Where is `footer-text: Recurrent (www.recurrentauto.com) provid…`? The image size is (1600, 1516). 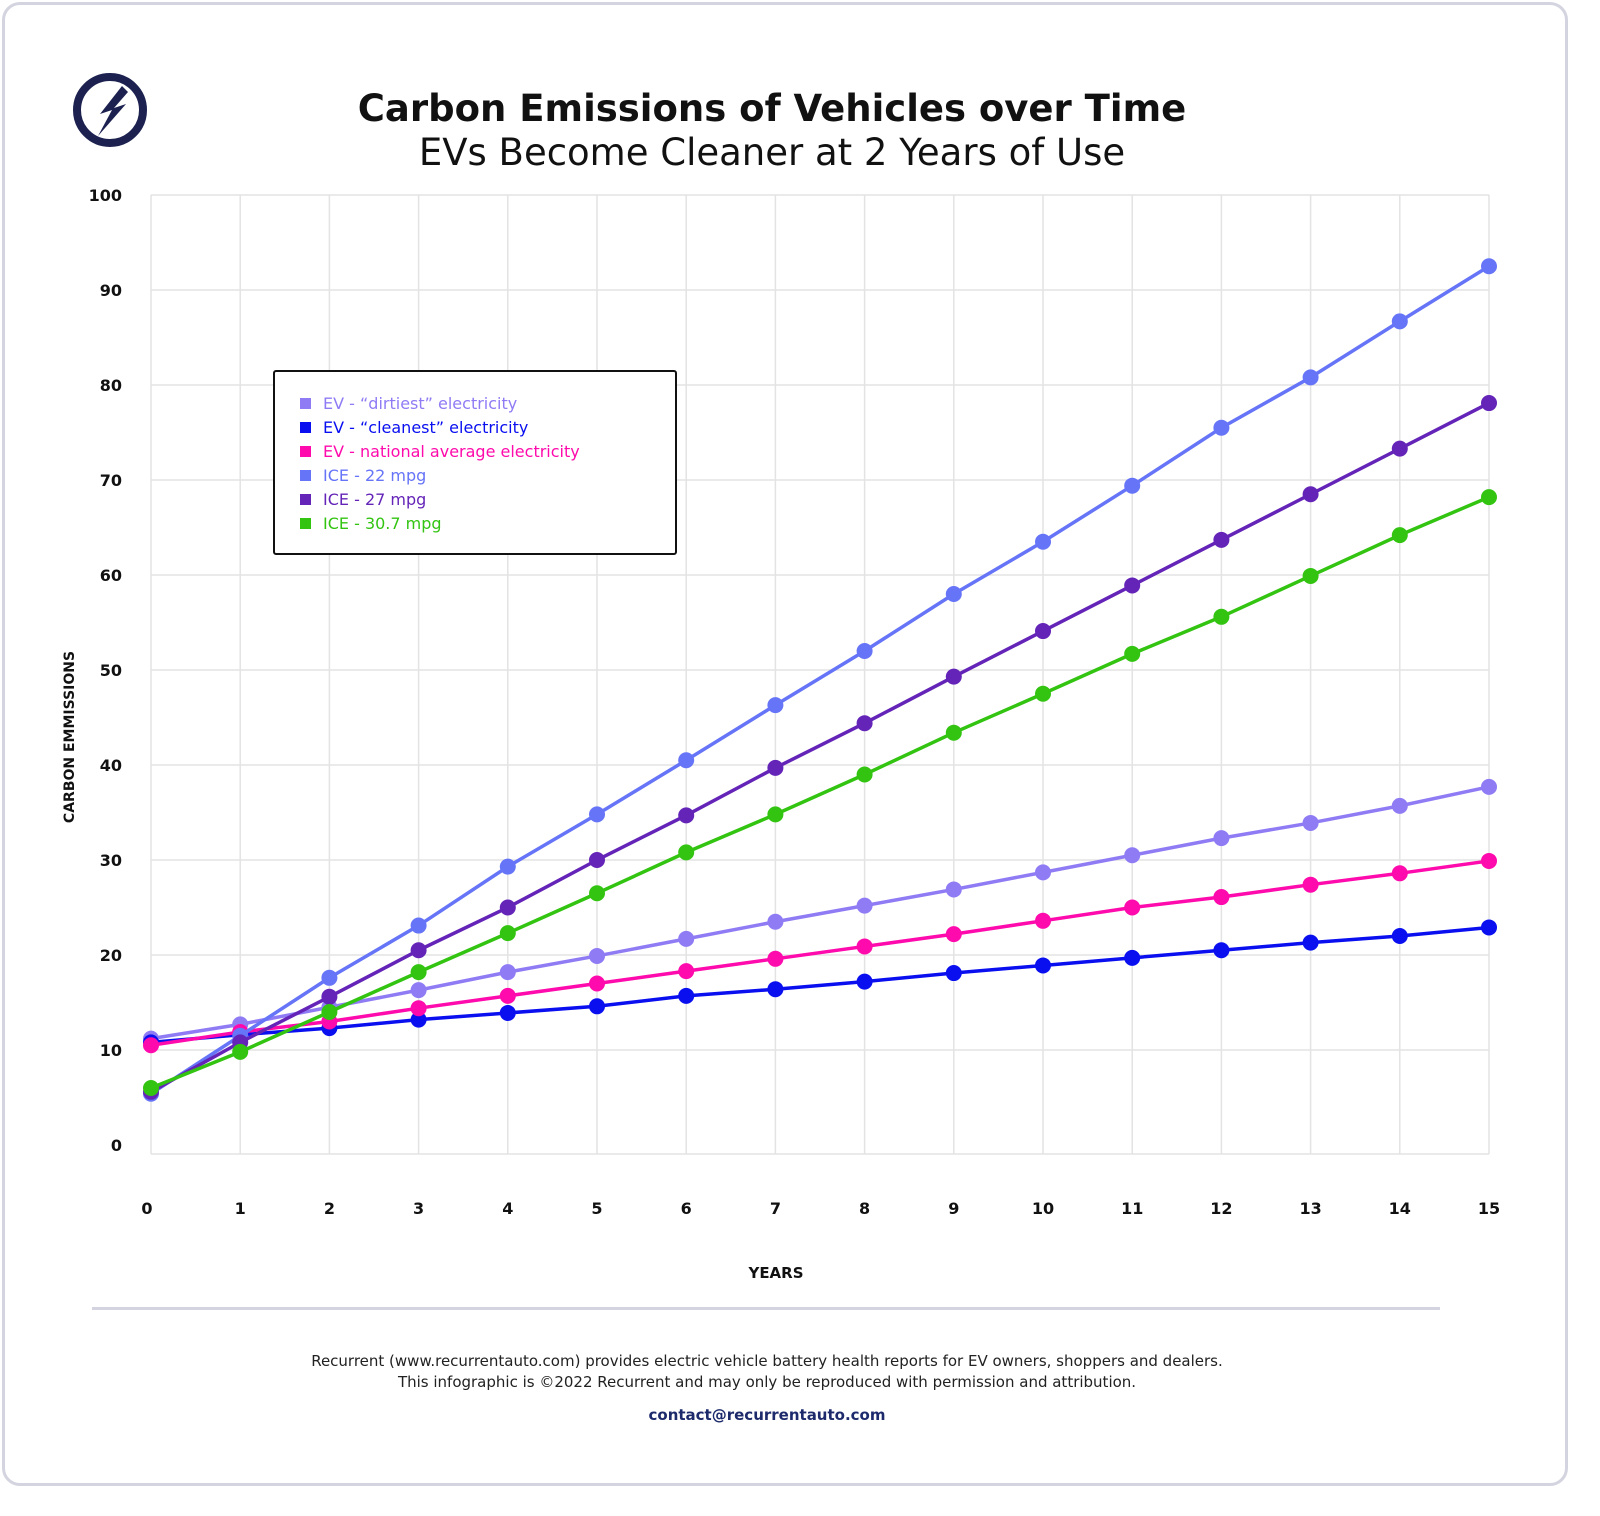
footer-text: Recurrent (www.recurrentauto.com) provid… is located at coordinates (767, 1361).